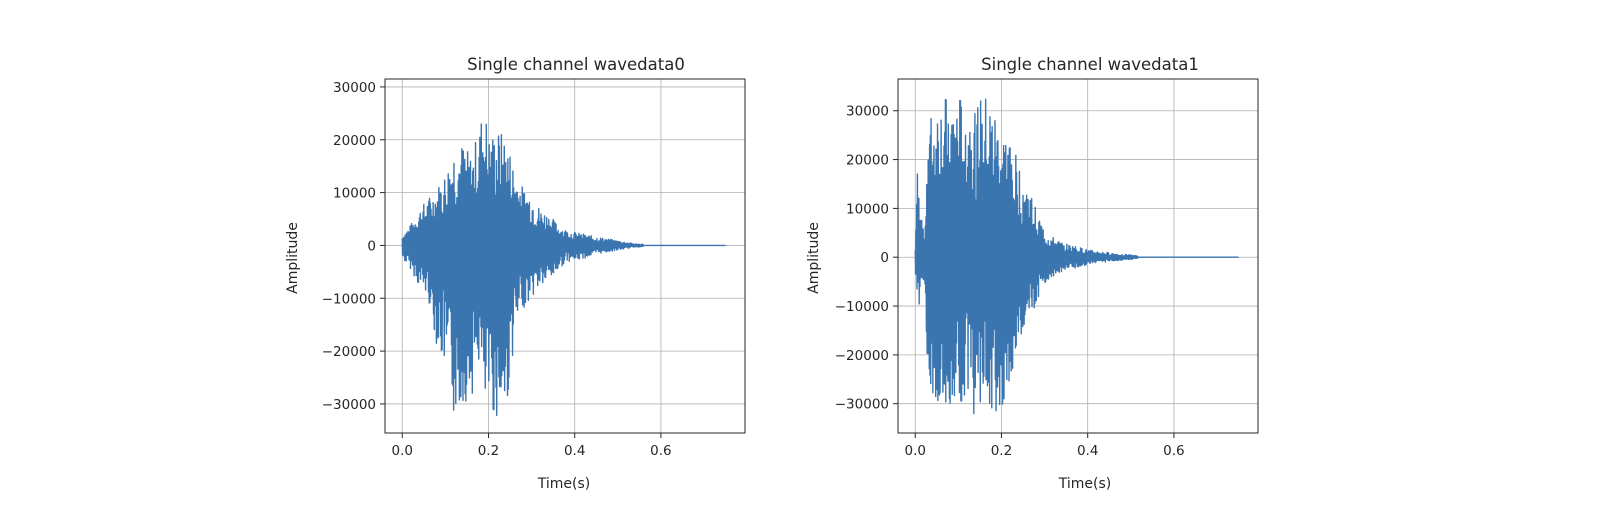  I want to click on chart-title: Single channel wavedata0, so click(576, 64).